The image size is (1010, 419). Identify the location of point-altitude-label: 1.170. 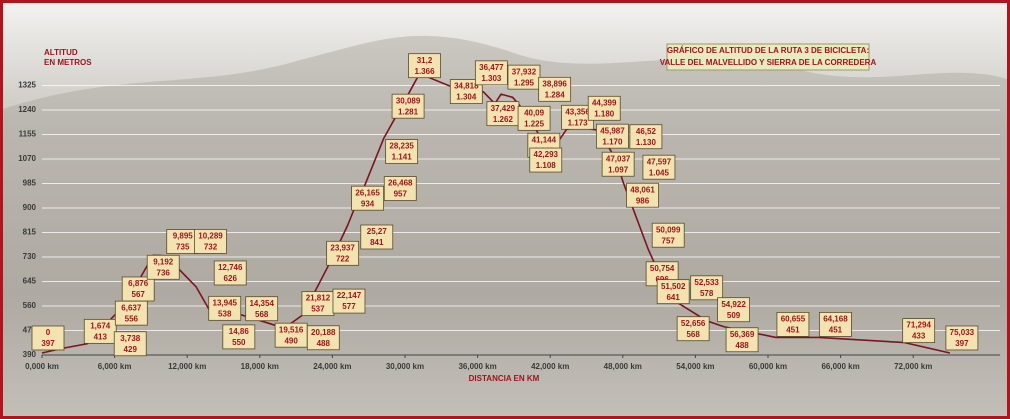
(612, 141).